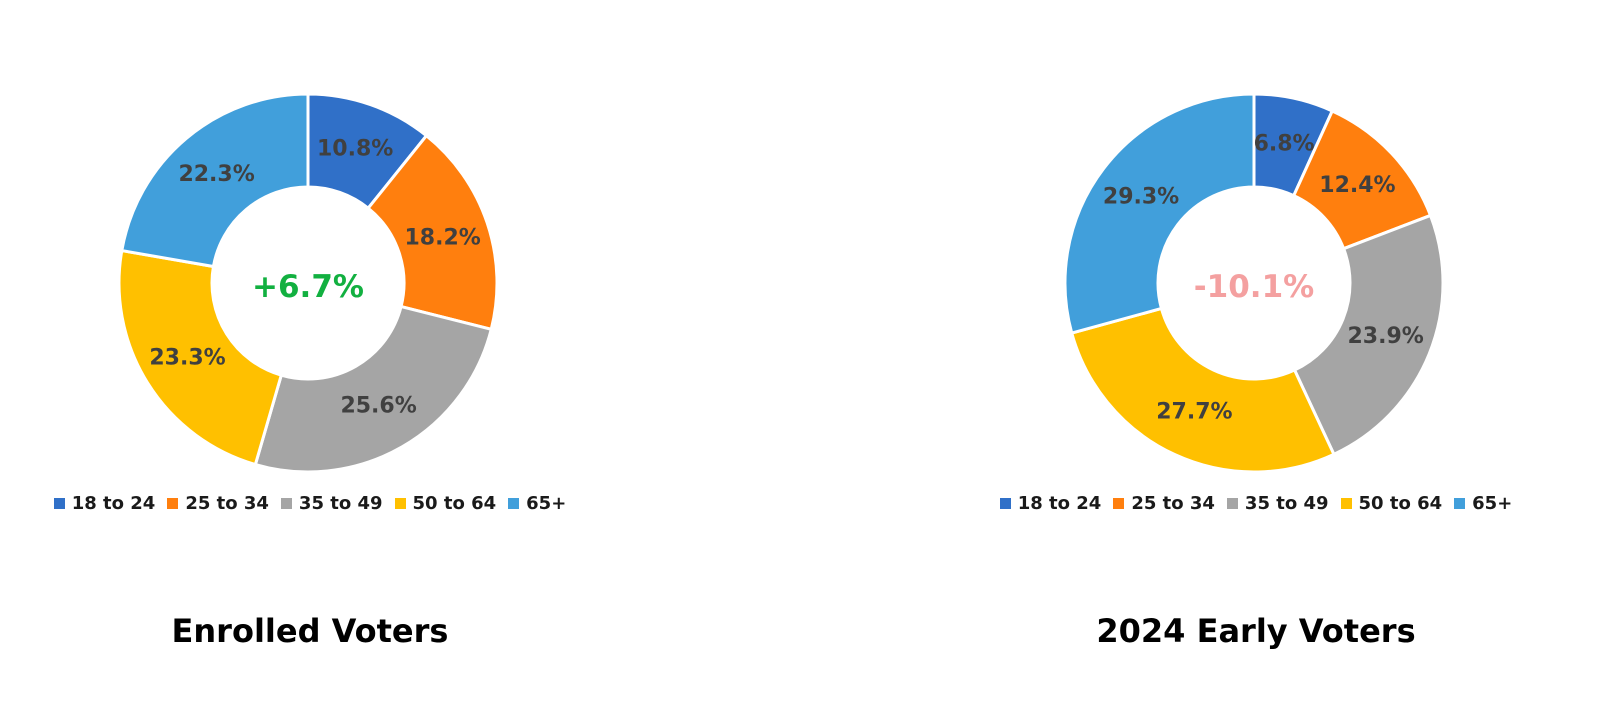  What do you see at coordinates (1254, 287) in the screenshot?
I see `center-change-label: -10.1%` at bounding box center [1254, 287].